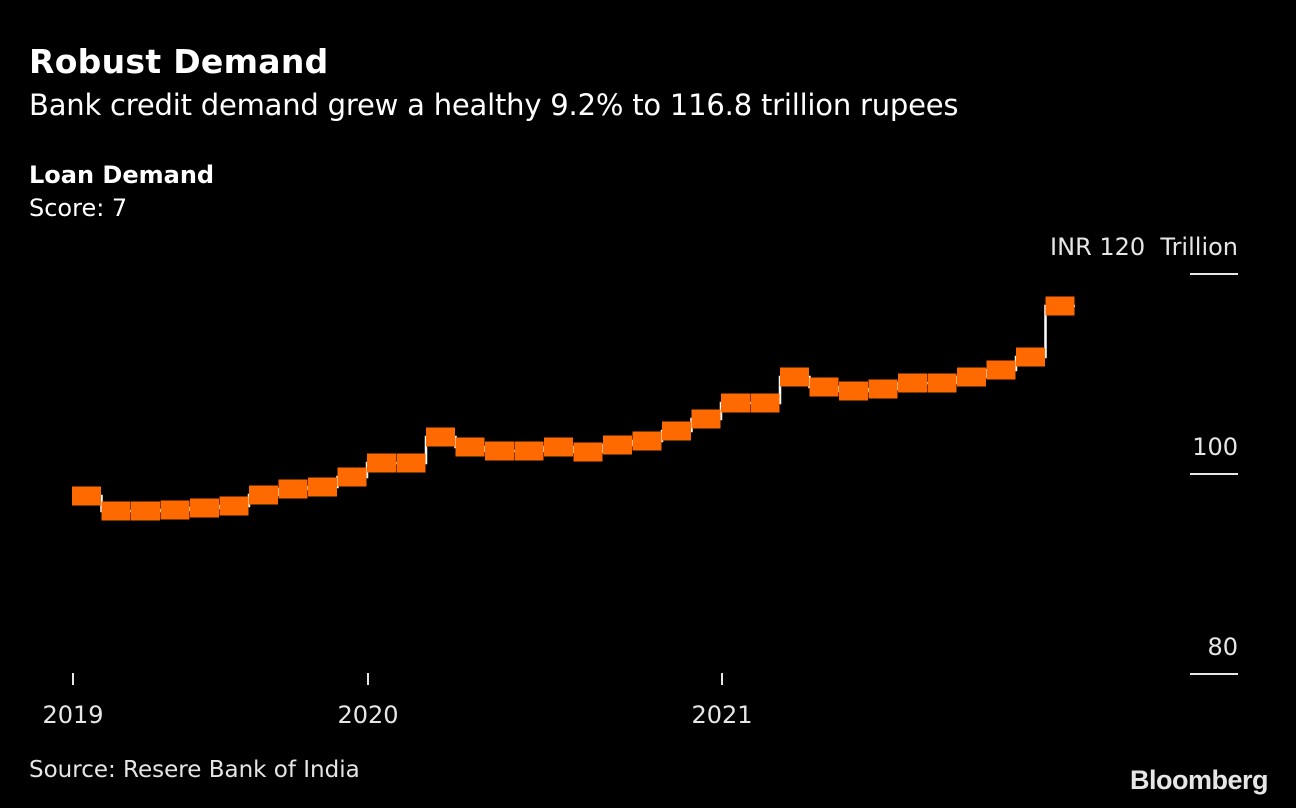  I want to click on chart-title: Robust Demand, so click(179, 61).